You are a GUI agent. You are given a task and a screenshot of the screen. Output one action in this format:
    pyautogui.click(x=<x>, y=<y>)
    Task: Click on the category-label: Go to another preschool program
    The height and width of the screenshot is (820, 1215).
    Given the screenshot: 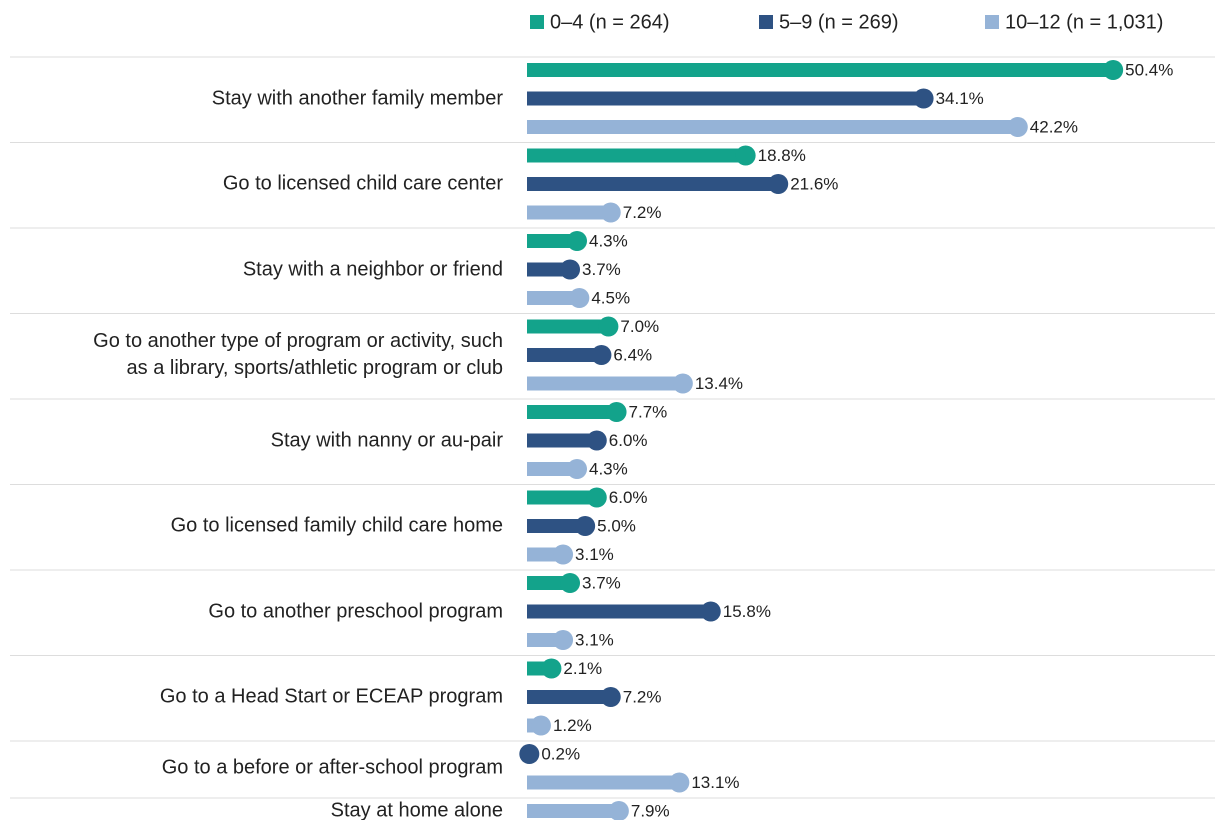 What is the action you would take?
    pyautogui.click(x=355, y=611)
    